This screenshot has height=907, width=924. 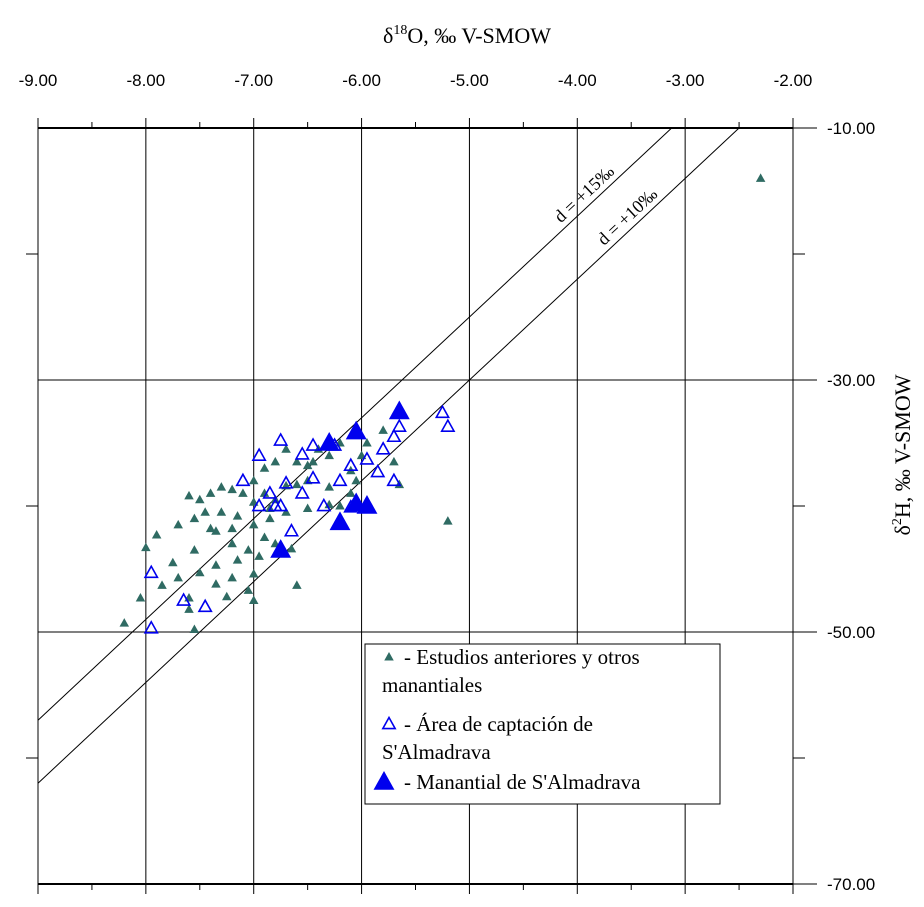 What do you see at coordinates (685, 80) in the screenshot?
I see `x-tick-label: -3.00` at bounding box center [685, 80].